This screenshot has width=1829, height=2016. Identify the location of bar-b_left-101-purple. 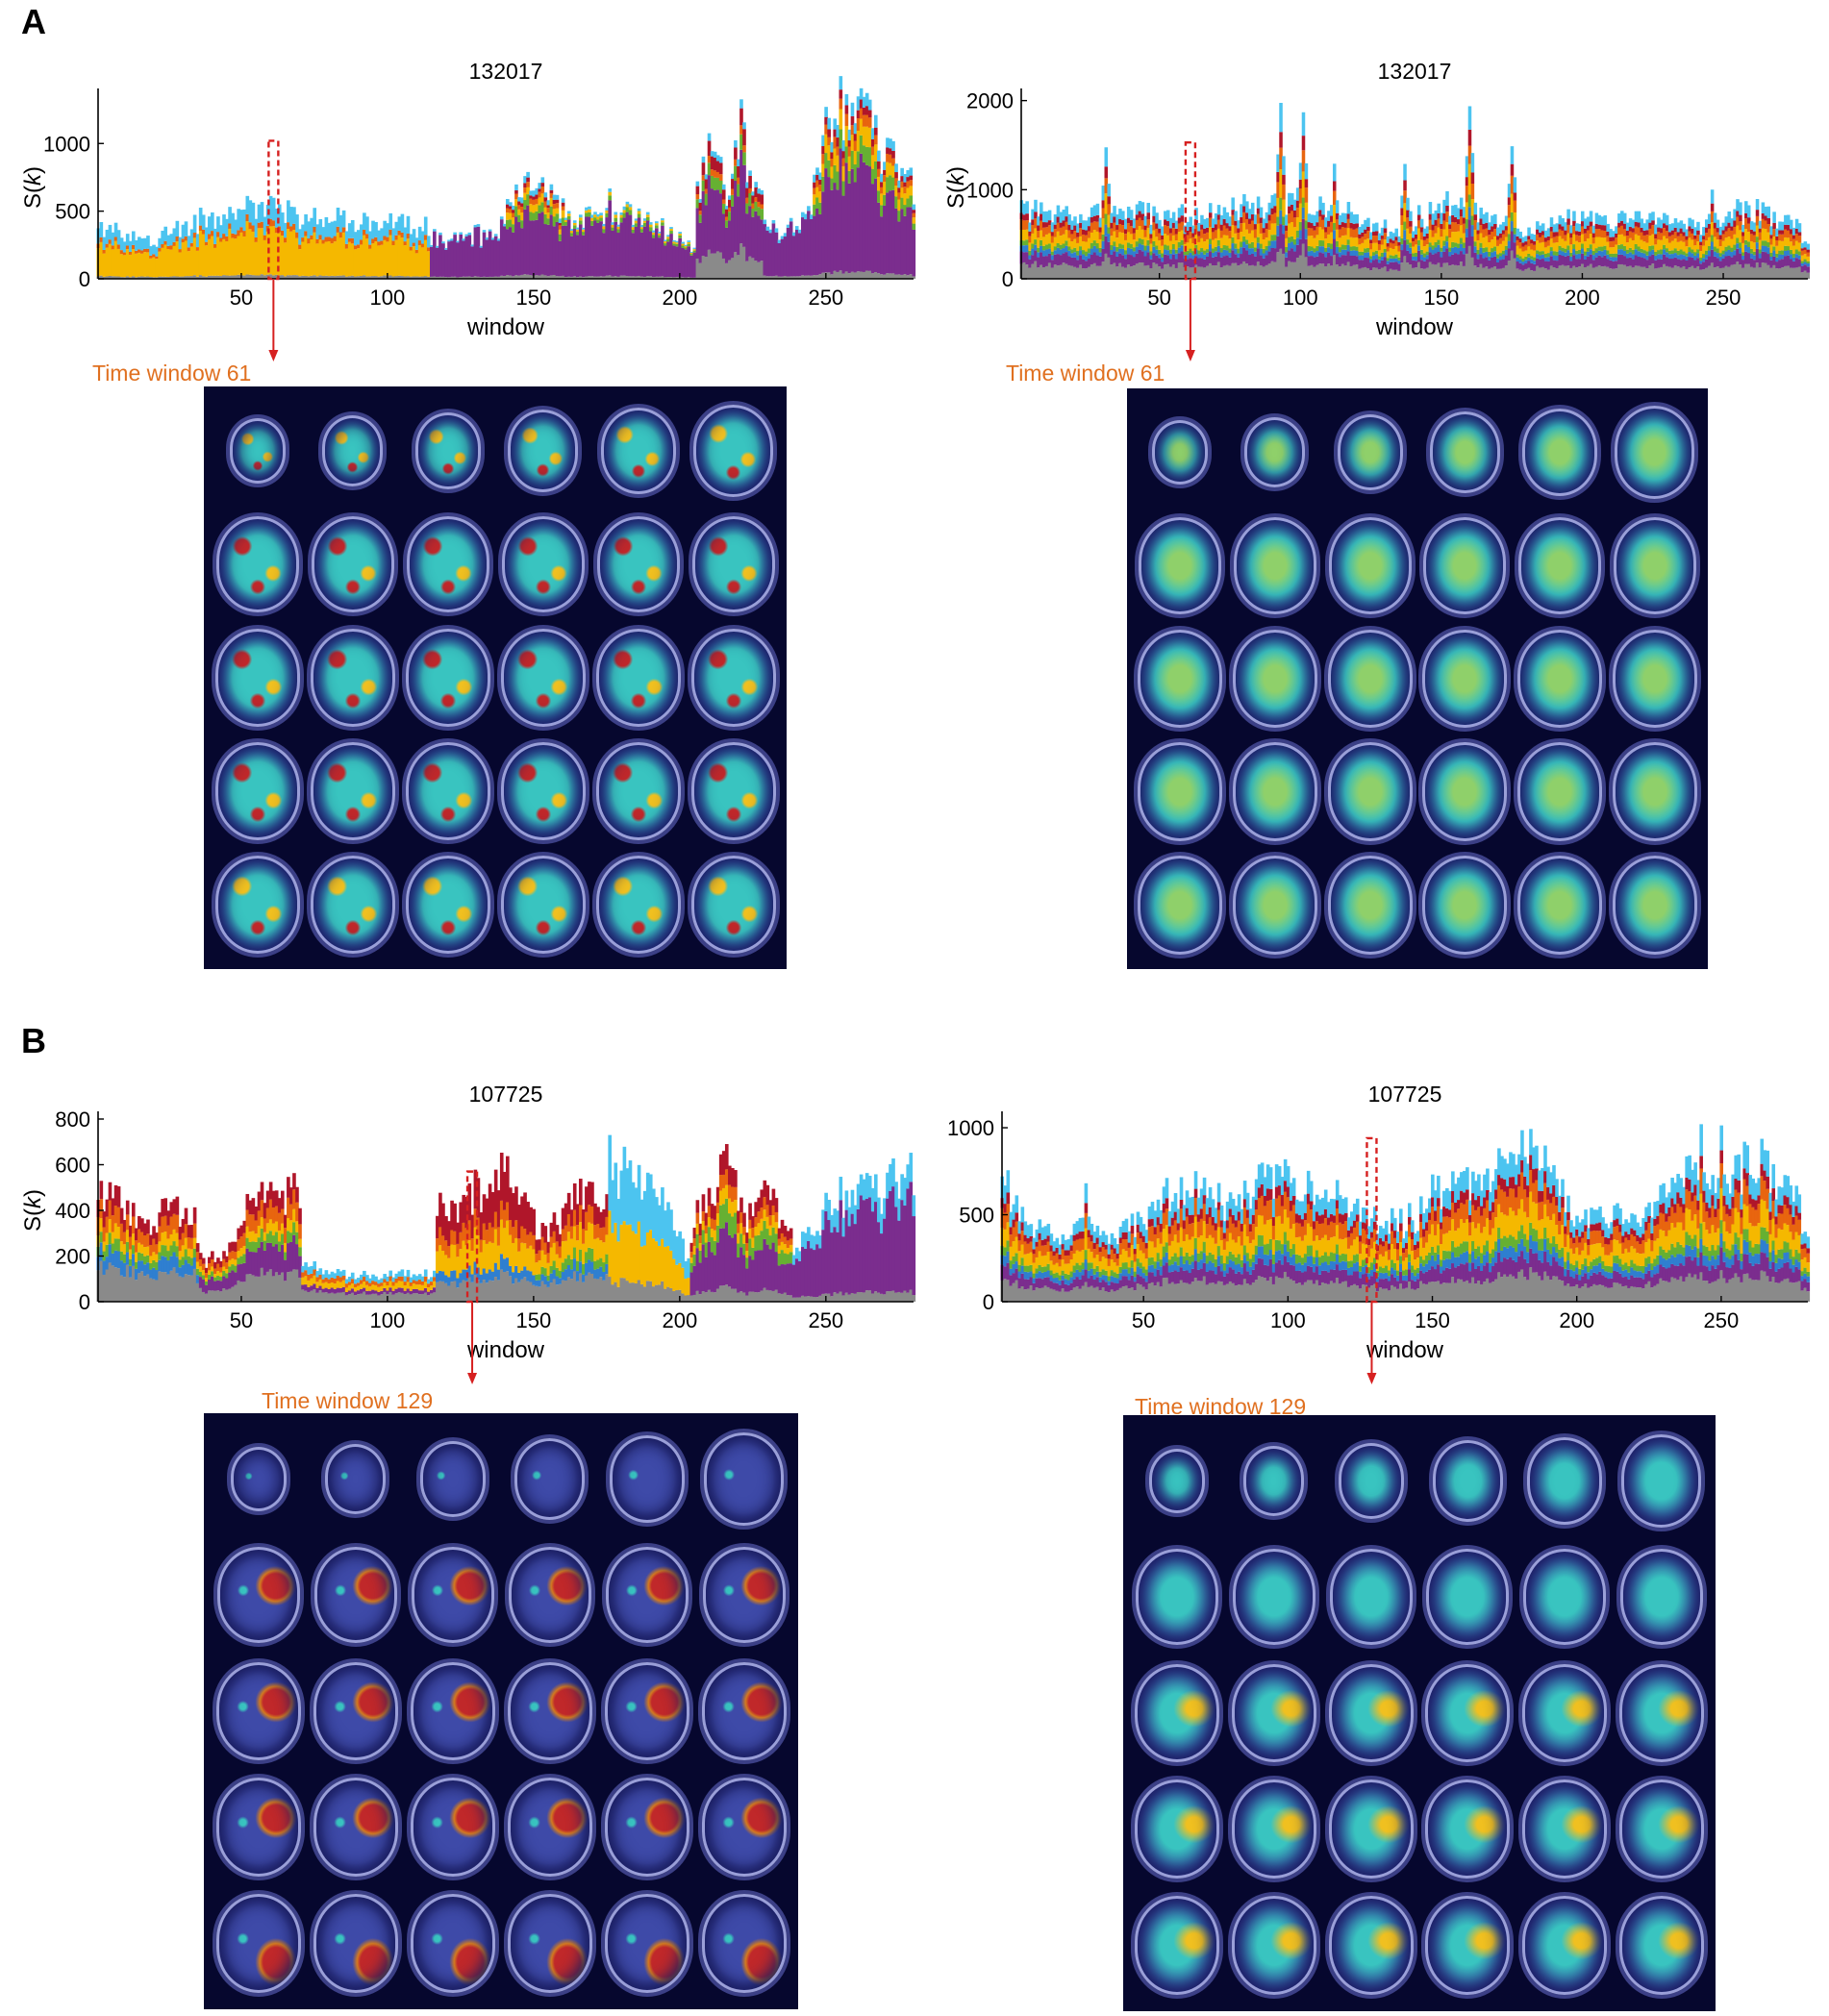
(390, 1289).